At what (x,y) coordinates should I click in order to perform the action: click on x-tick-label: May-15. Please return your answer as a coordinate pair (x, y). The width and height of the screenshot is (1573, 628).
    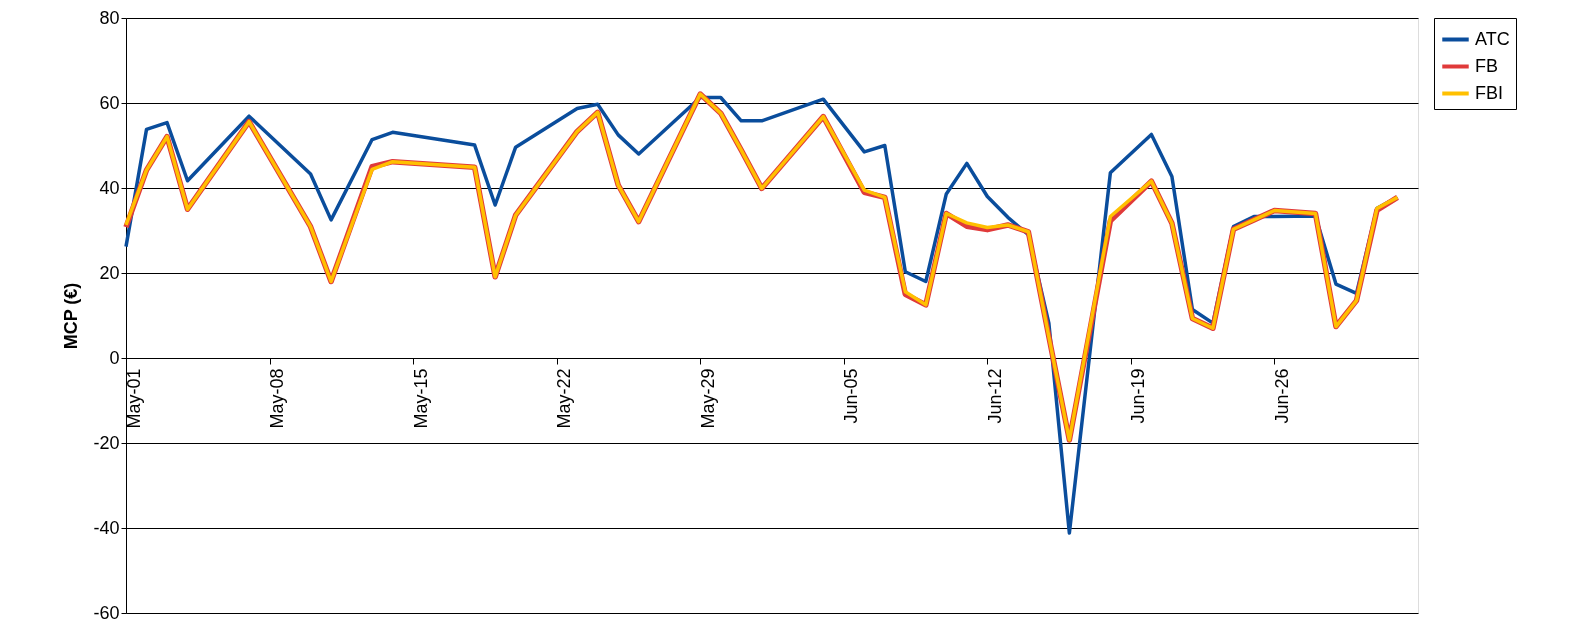
    Looking at the image, I should click on (420, 398).